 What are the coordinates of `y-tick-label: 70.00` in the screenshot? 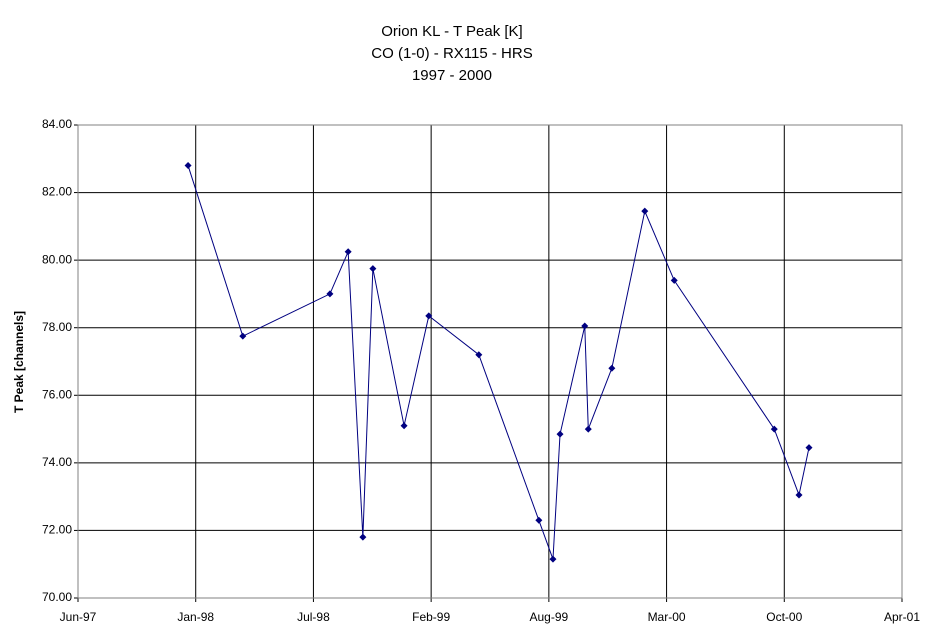 It's located at (57, 597).